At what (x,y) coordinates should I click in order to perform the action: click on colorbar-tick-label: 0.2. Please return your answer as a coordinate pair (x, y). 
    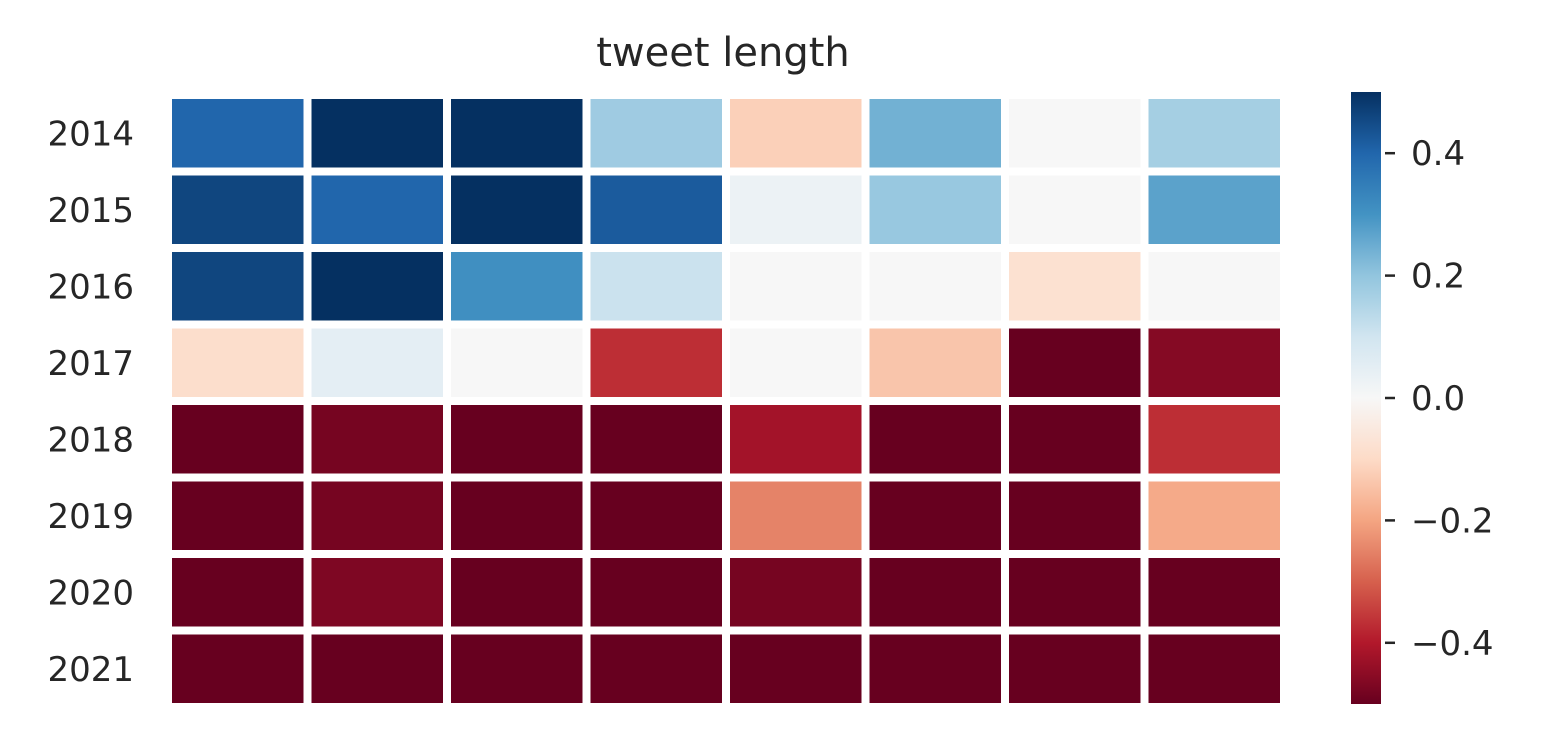
    Looking at the image, I should click on (1438, 277).